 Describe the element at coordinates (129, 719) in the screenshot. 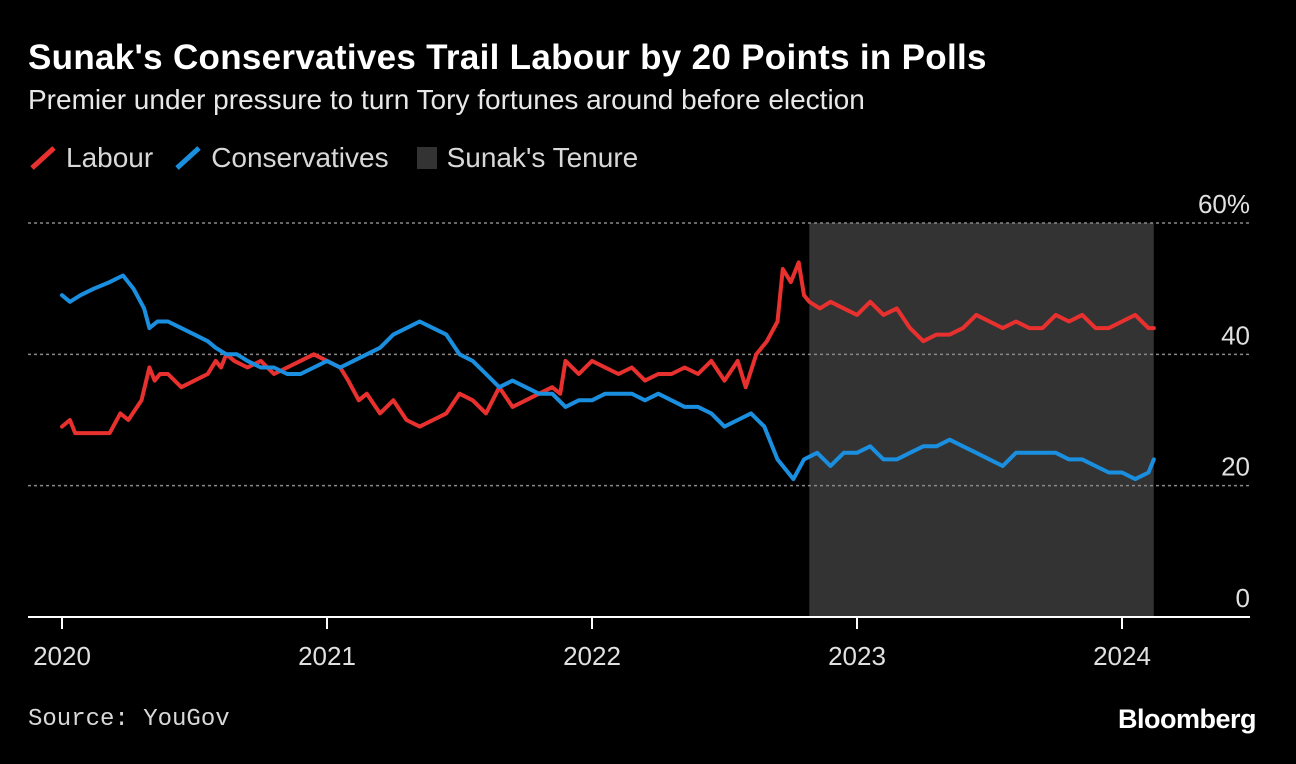

I see `source-note: Source: YouGov` at that location.